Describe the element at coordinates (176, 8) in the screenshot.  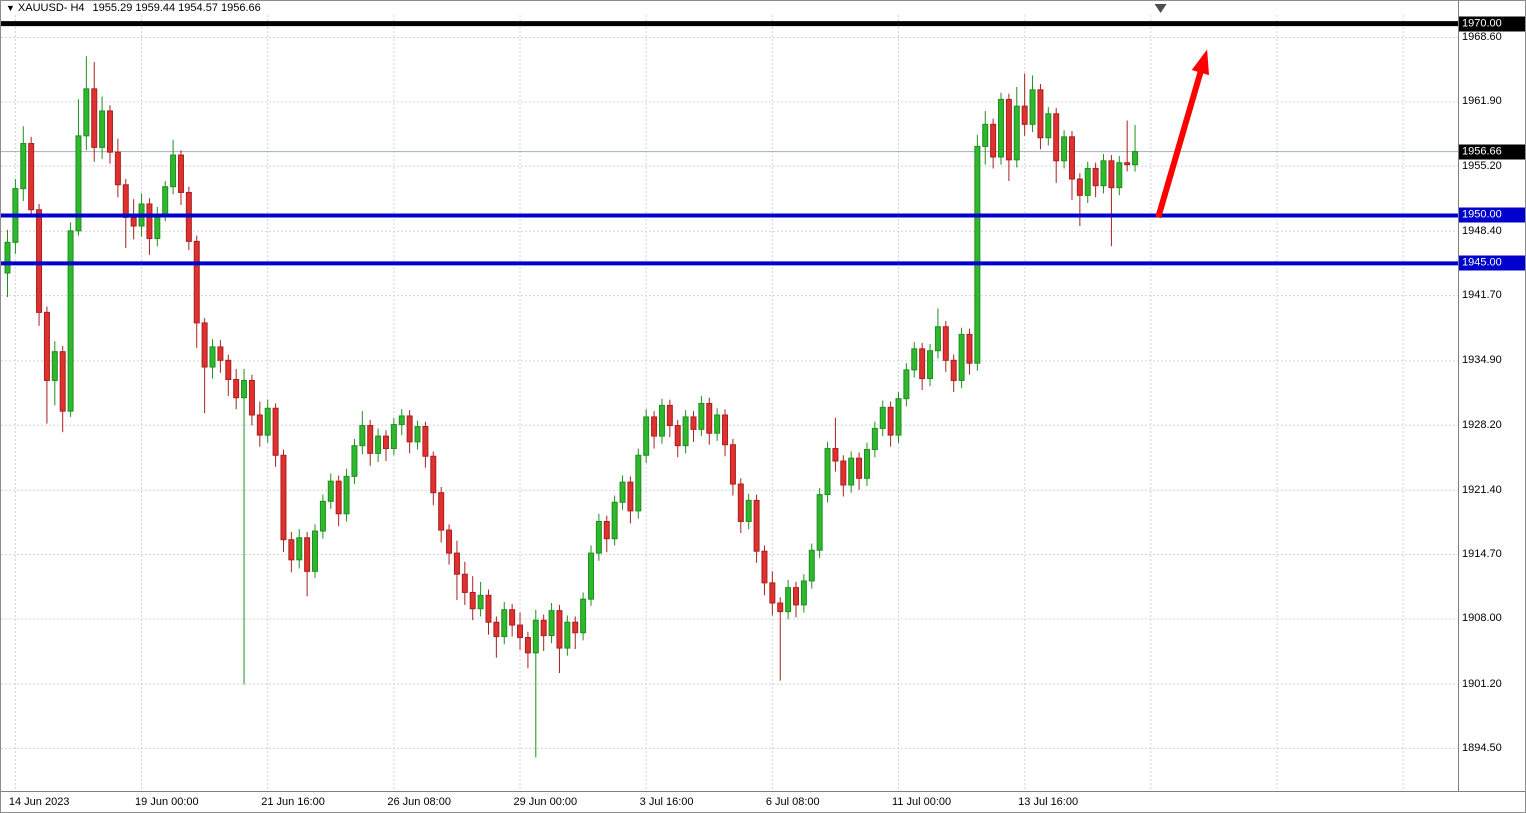
I see `chart-title-ohlc: 1955.29 1959.44 1954.57 1956.66` at that location.